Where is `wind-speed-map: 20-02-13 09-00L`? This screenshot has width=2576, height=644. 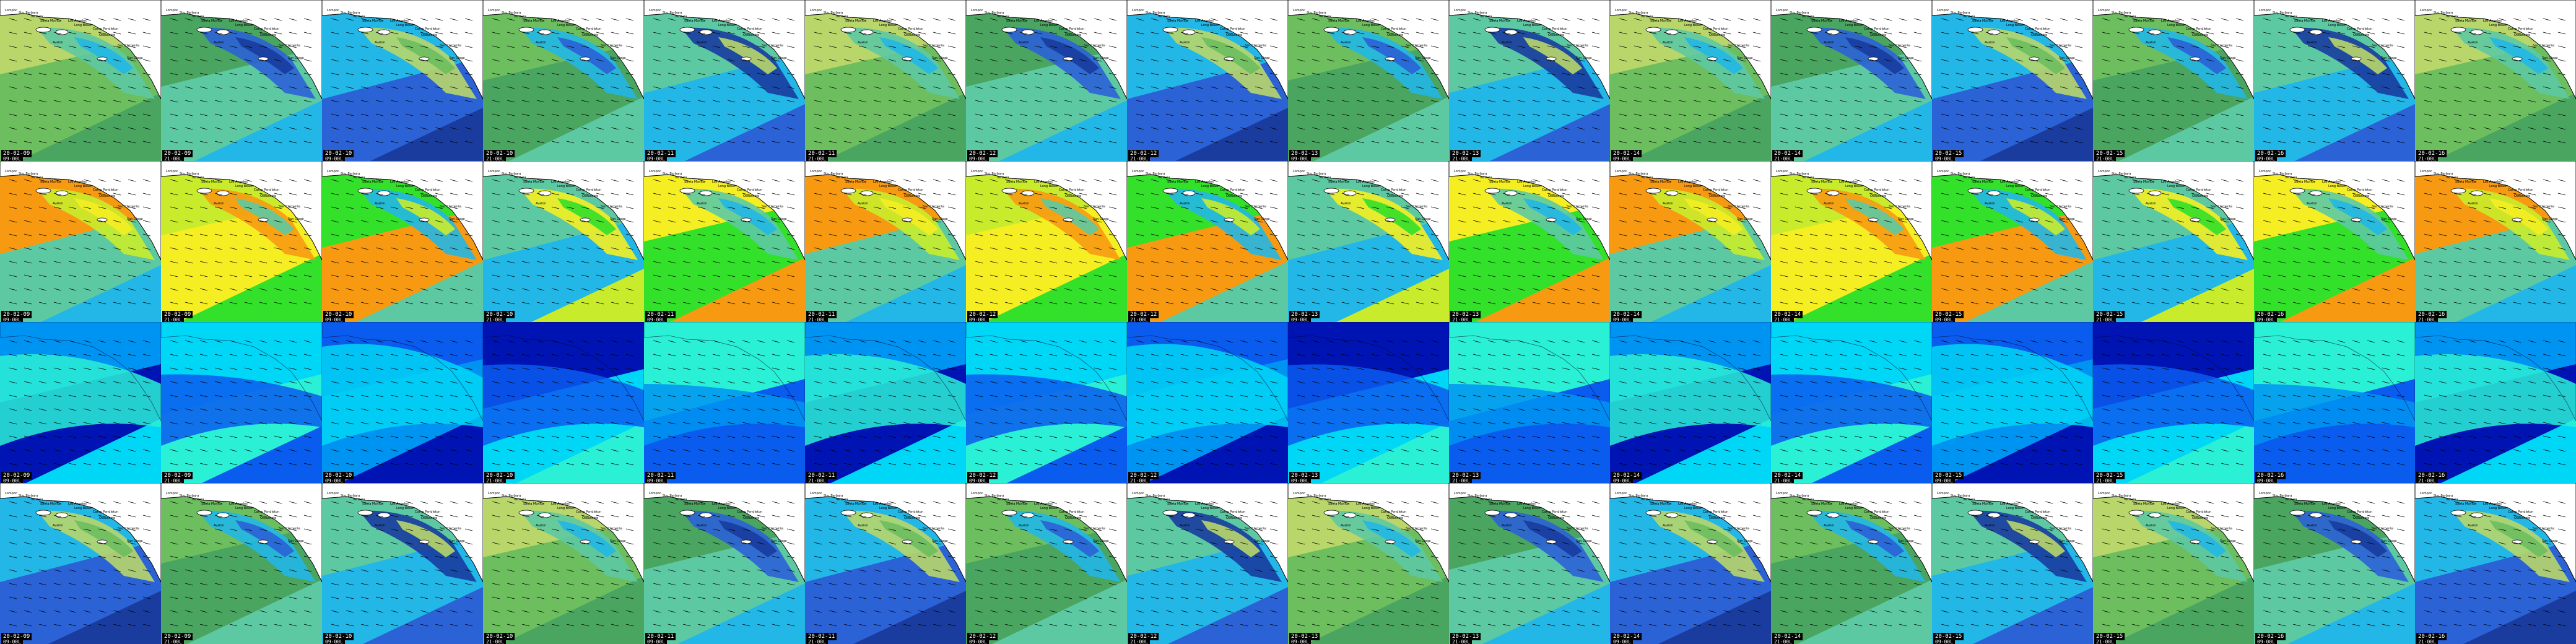 wind-speed-map: 20-02-13 09-00L is located at coordinates (1368, 402).